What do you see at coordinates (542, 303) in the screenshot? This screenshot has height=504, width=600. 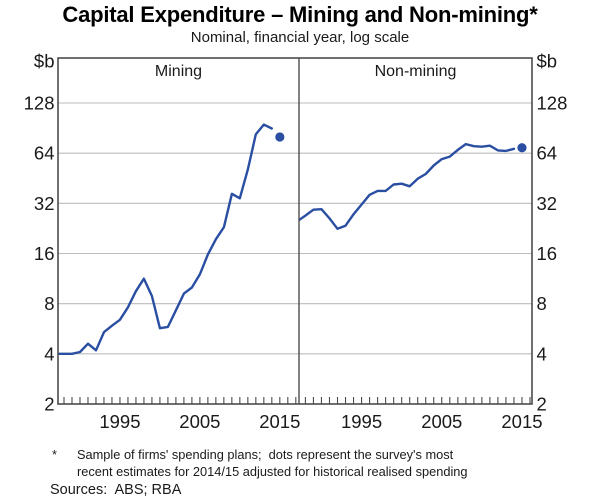 I see `y-tick-label-right: 8` at bounding box center [542, 303].